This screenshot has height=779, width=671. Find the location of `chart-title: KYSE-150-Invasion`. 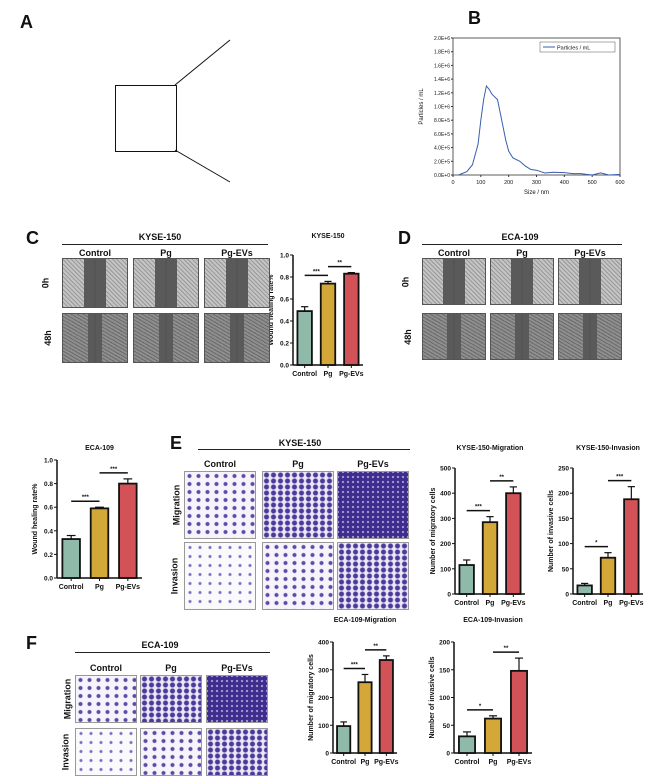

chart-title: KYSE-150-Invasion is located at coordinates (608, 448).